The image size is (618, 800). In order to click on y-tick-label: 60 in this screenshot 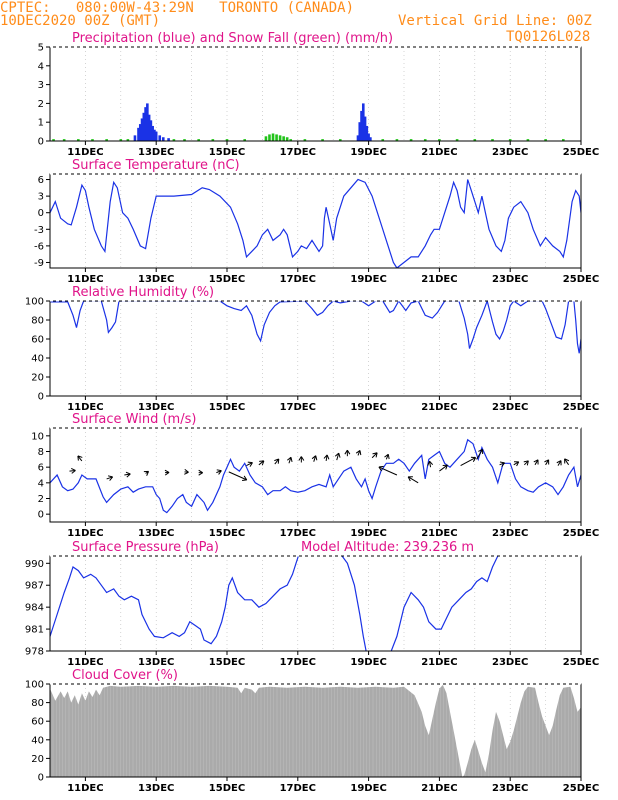, I will do `click(37, 340)`.